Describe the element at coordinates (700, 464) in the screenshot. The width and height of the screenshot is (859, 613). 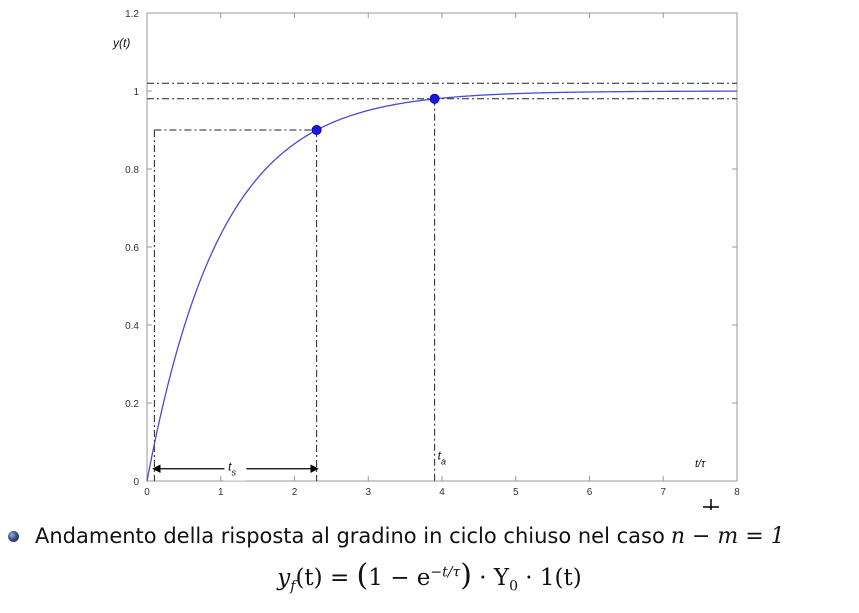
I see `x-axis-label: t/τ` at that location.